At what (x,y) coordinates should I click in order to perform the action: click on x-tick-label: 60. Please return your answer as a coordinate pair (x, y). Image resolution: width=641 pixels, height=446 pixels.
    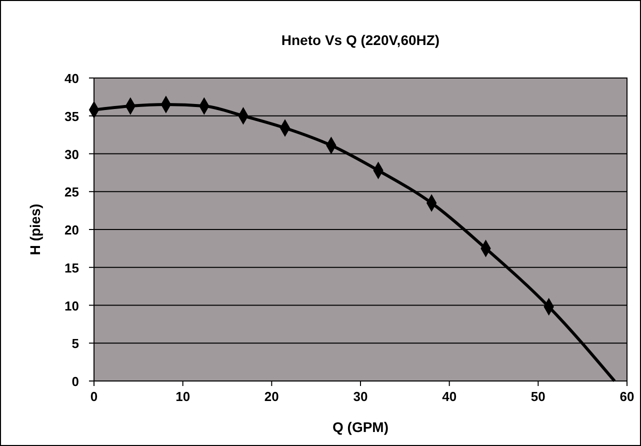
    Looking at the image, I should click on (627, 396).